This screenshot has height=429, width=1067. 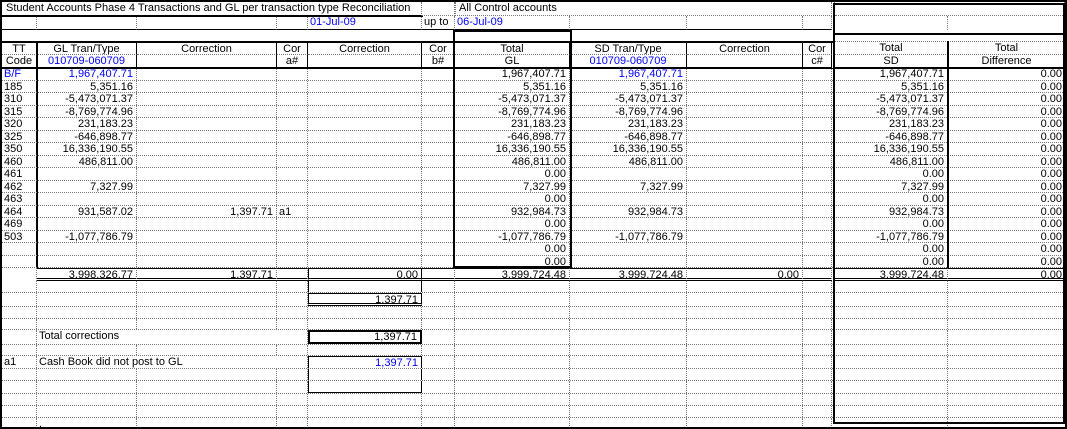 I want to click on total-gl-cell: 486,811.00, so click(x=512, y=161).